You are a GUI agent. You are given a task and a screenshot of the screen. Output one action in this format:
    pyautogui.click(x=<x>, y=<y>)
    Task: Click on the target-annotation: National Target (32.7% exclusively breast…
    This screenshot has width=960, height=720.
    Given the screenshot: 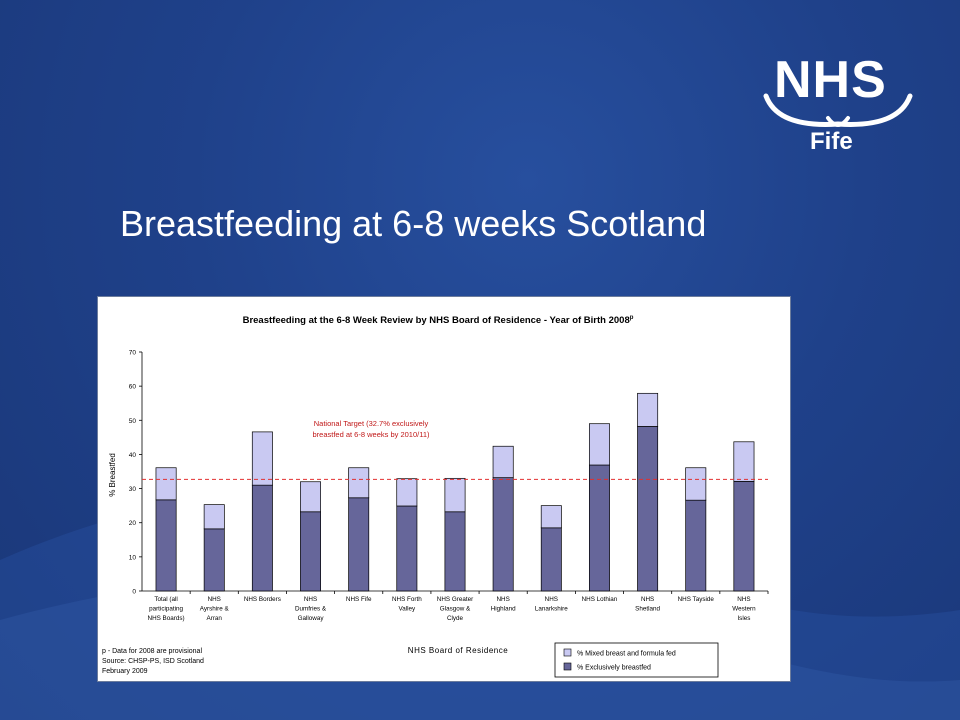 What is the action you would take?
    pyautogui.click(x=371, y=429)
    